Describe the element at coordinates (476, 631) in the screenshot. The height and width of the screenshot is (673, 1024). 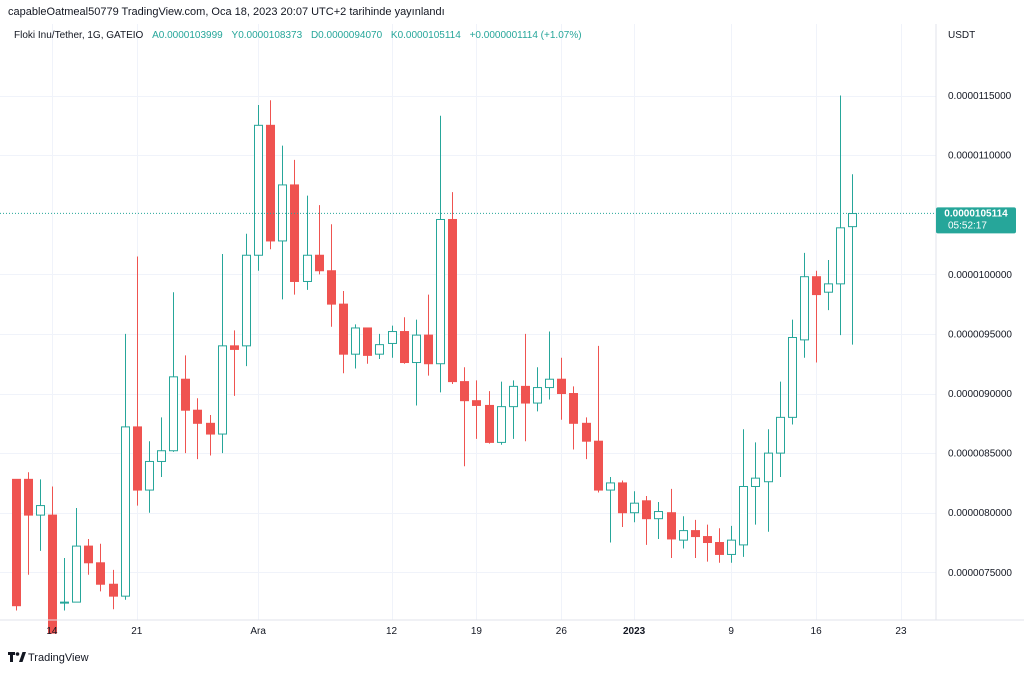
I see `time-axis: 14 21 Ara 12 19 26 2023 9 16 23` at that location.